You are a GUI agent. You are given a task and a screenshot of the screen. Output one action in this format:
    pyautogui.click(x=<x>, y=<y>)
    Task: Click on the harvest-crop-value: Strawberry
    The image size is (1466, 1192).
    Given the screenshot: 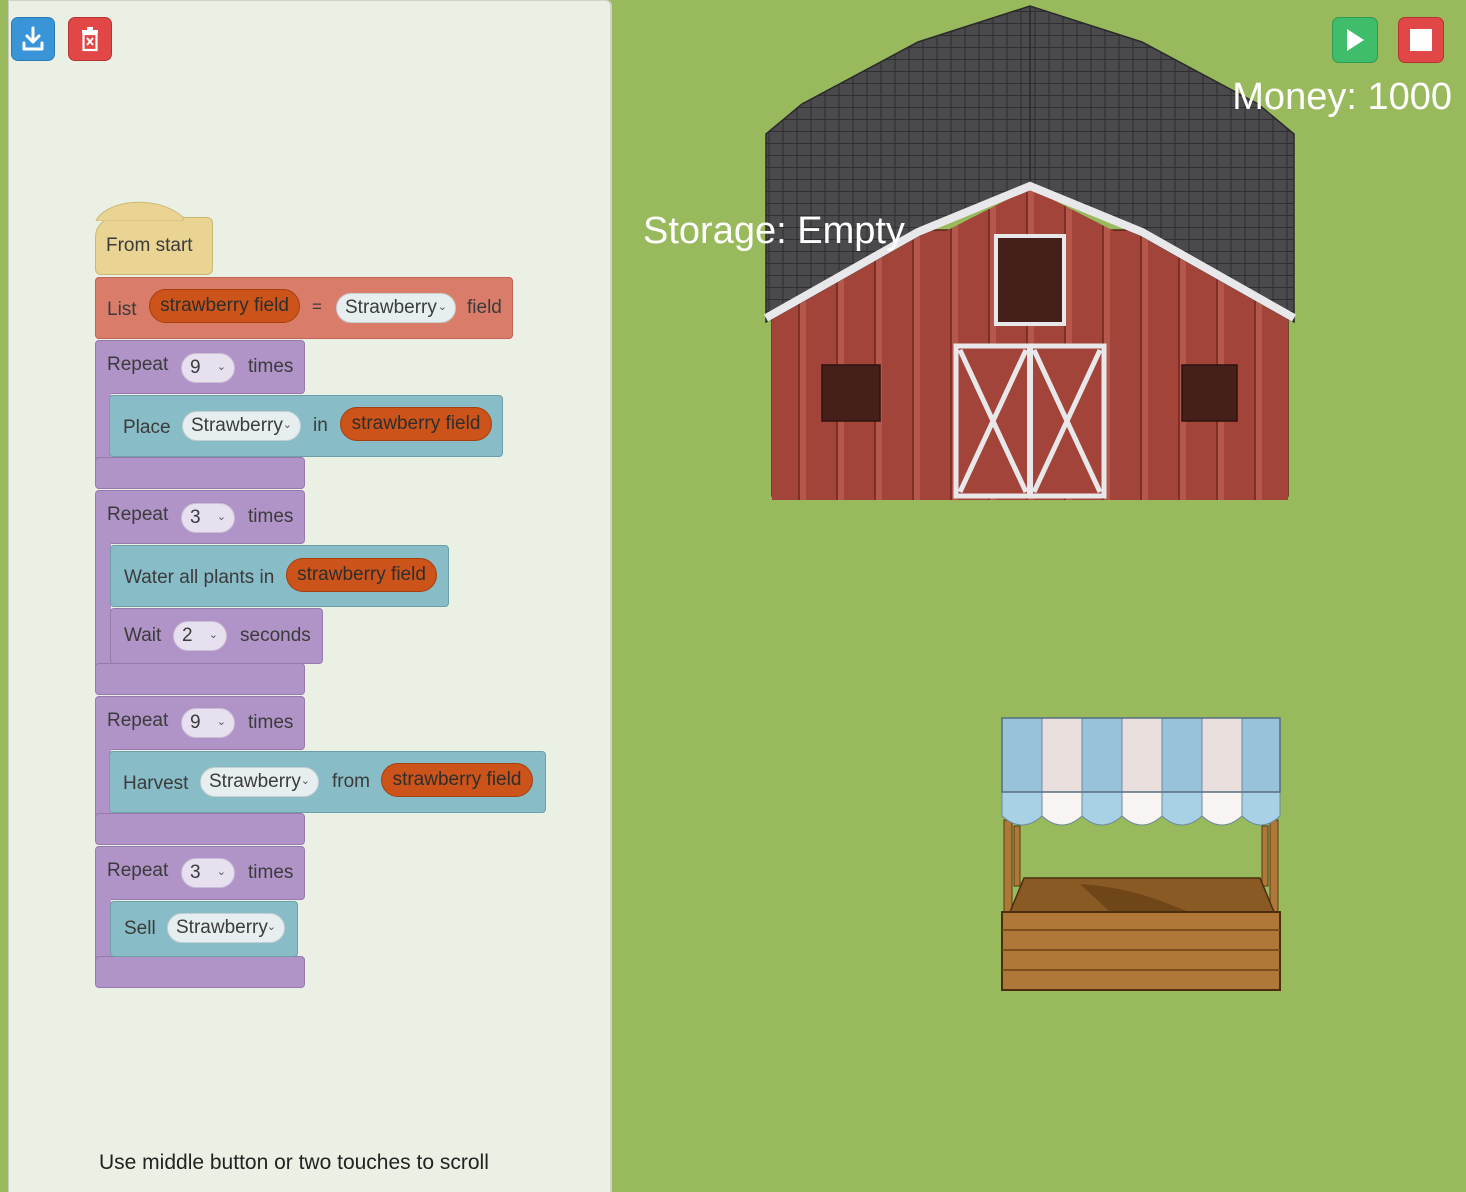 What is the action you would take?
    pyautogui.click(x=255, y=781)
    